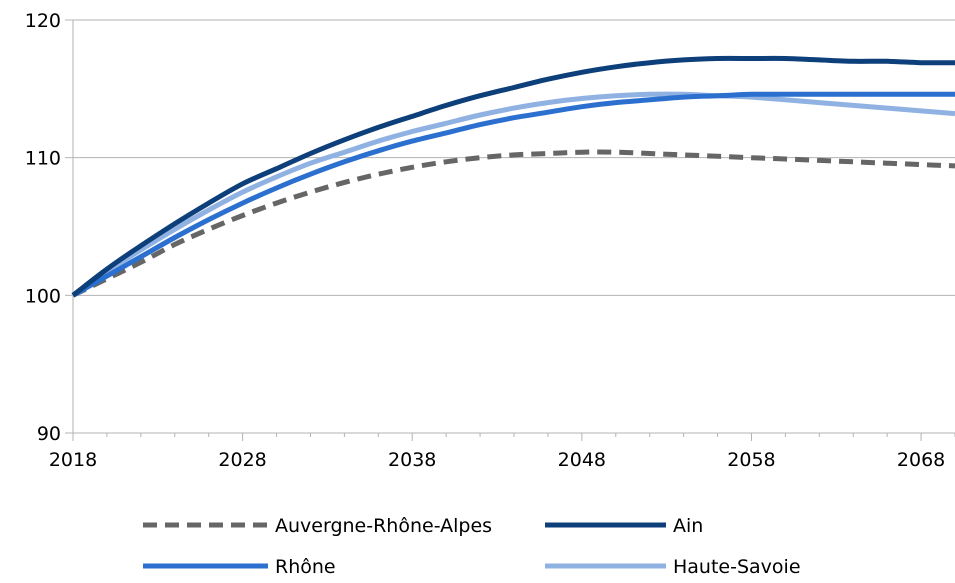 This screenshot has height=583, width=955. Describe the element at coordinates (242, 460) in the screenshot. I see `x-tick-label-2028: 2028` at that location.